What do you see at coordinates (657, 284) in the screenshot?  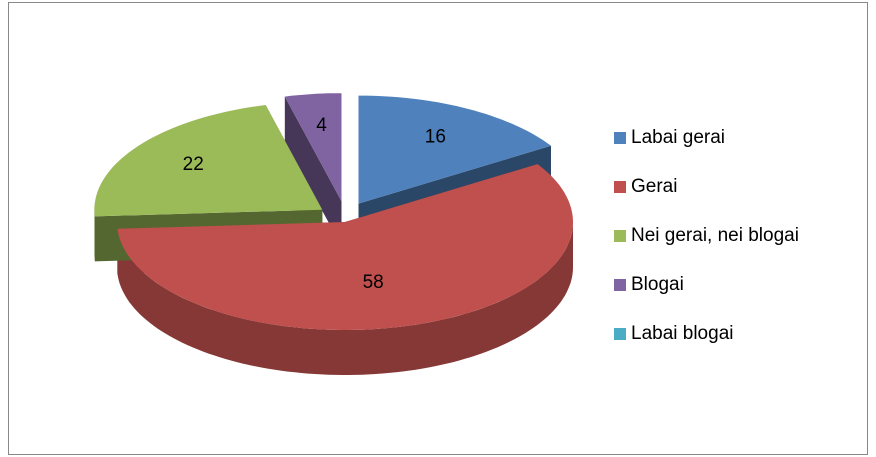 I see `legend-label: Blogai` at bounding box center [657, 284].